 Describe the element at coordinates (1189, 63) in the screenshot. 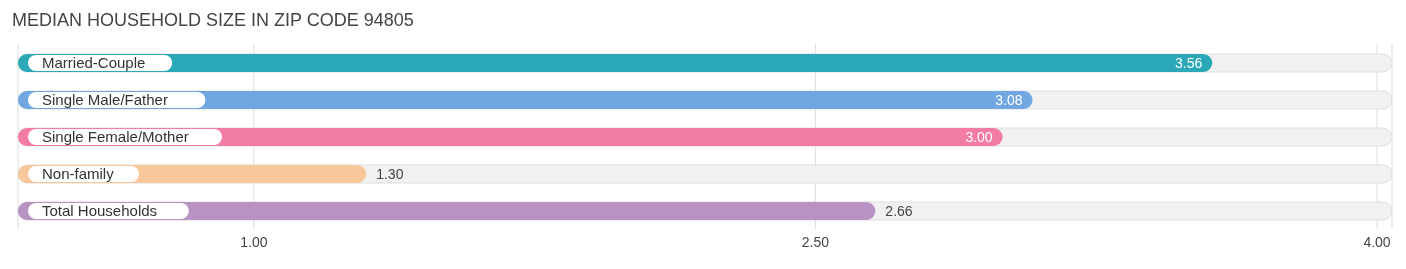

I see `data-label: 3.56` at that location.